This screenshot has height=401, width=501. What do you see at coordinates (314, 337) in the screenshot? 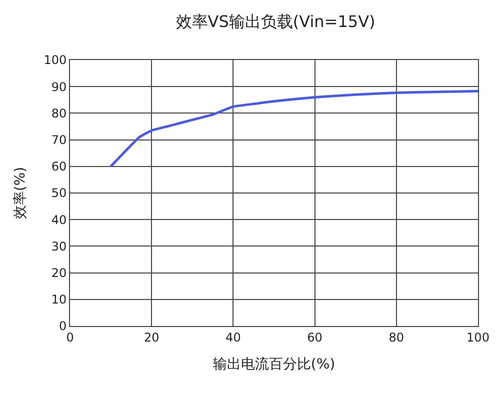
I see `x-tick-label: 60` at bounding box center [314, 337].